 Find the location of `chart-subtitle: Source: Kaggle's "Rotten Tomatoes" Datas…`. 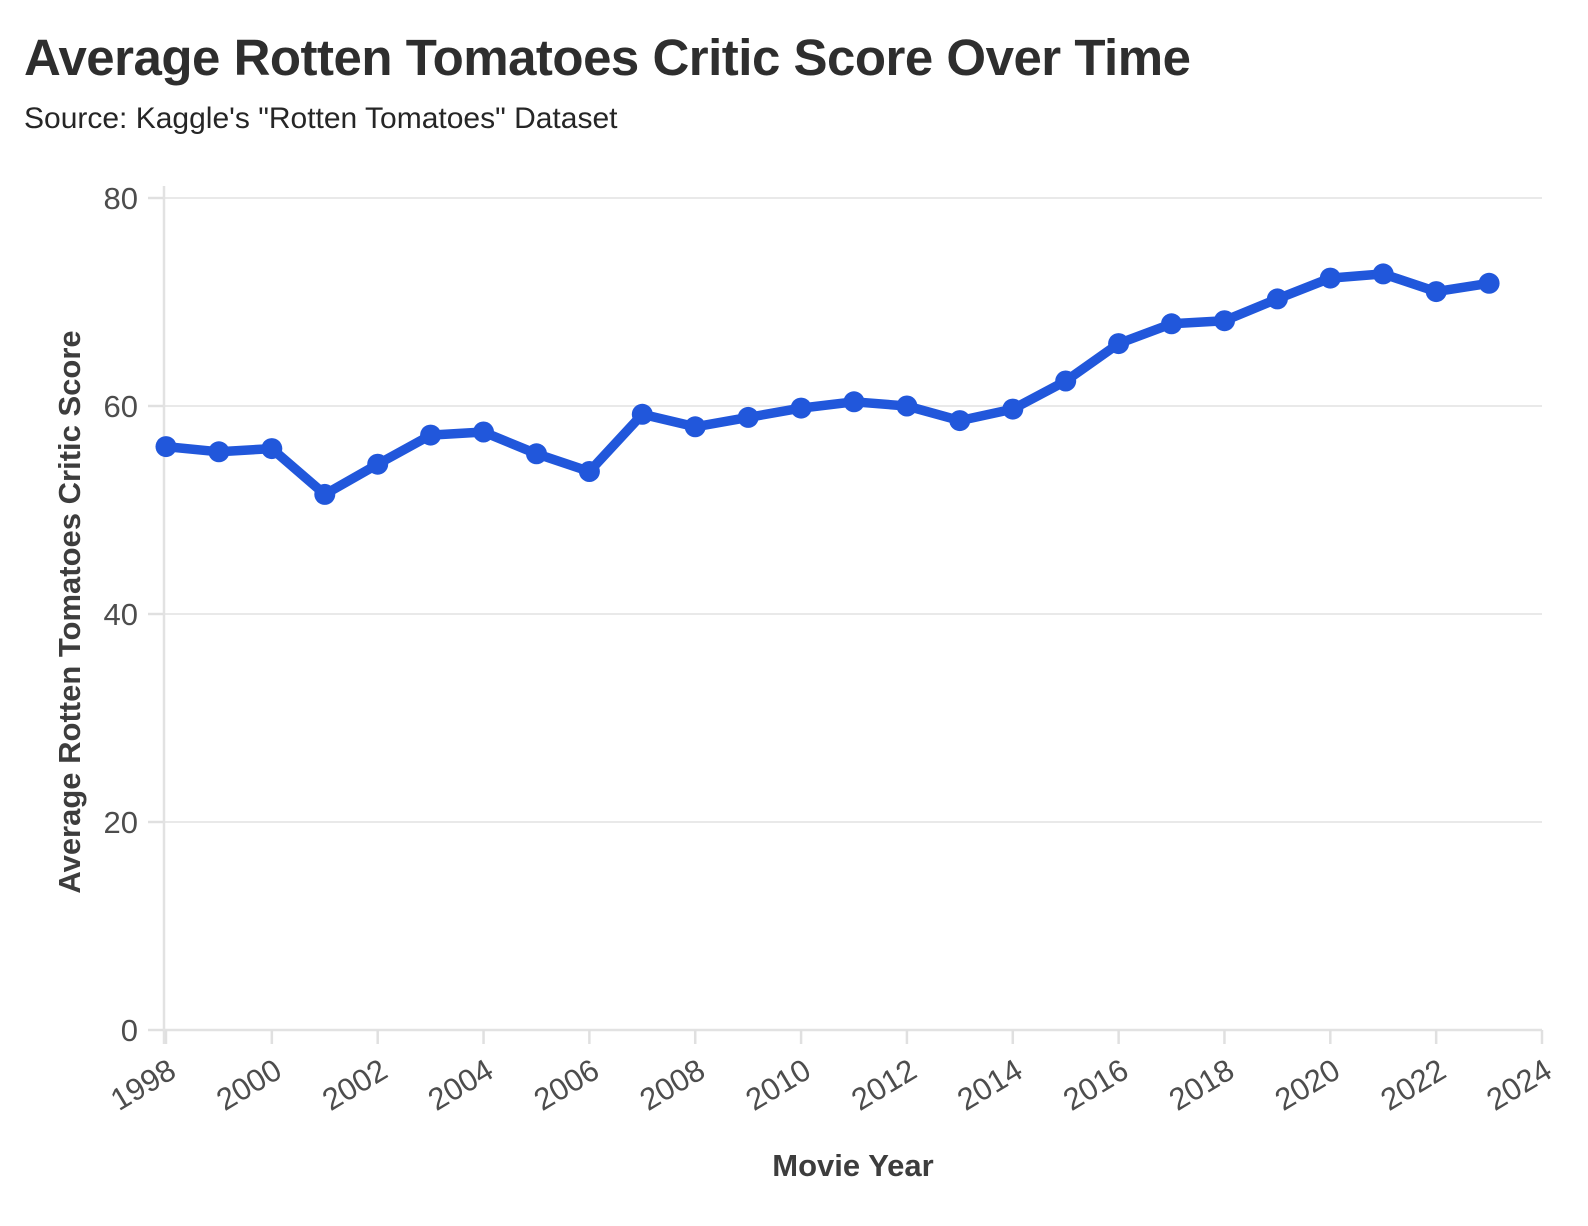

chart-subtitle: Source: Kaggle's "Rotten Tomatoes" Datas… is located at coordinates (321, 118).